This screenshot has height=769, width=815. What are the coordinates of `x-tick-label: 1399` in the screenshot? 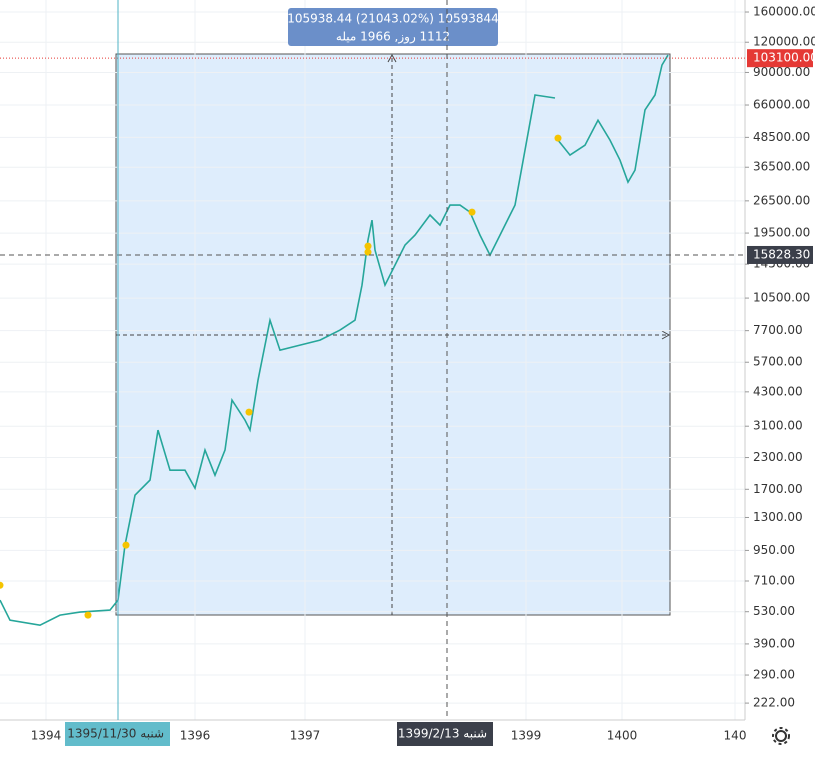 It's located at (526, 736).